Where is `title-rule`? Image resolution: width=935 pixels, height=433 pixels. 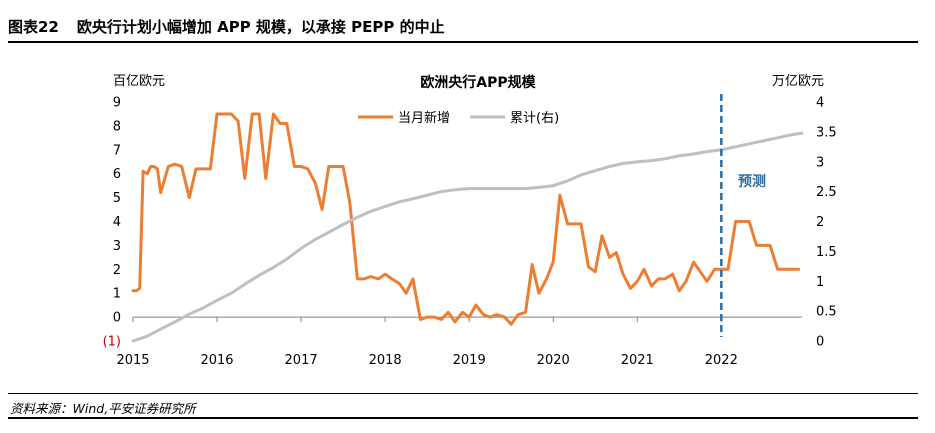
title-rule is located at coordinates (463, 42).